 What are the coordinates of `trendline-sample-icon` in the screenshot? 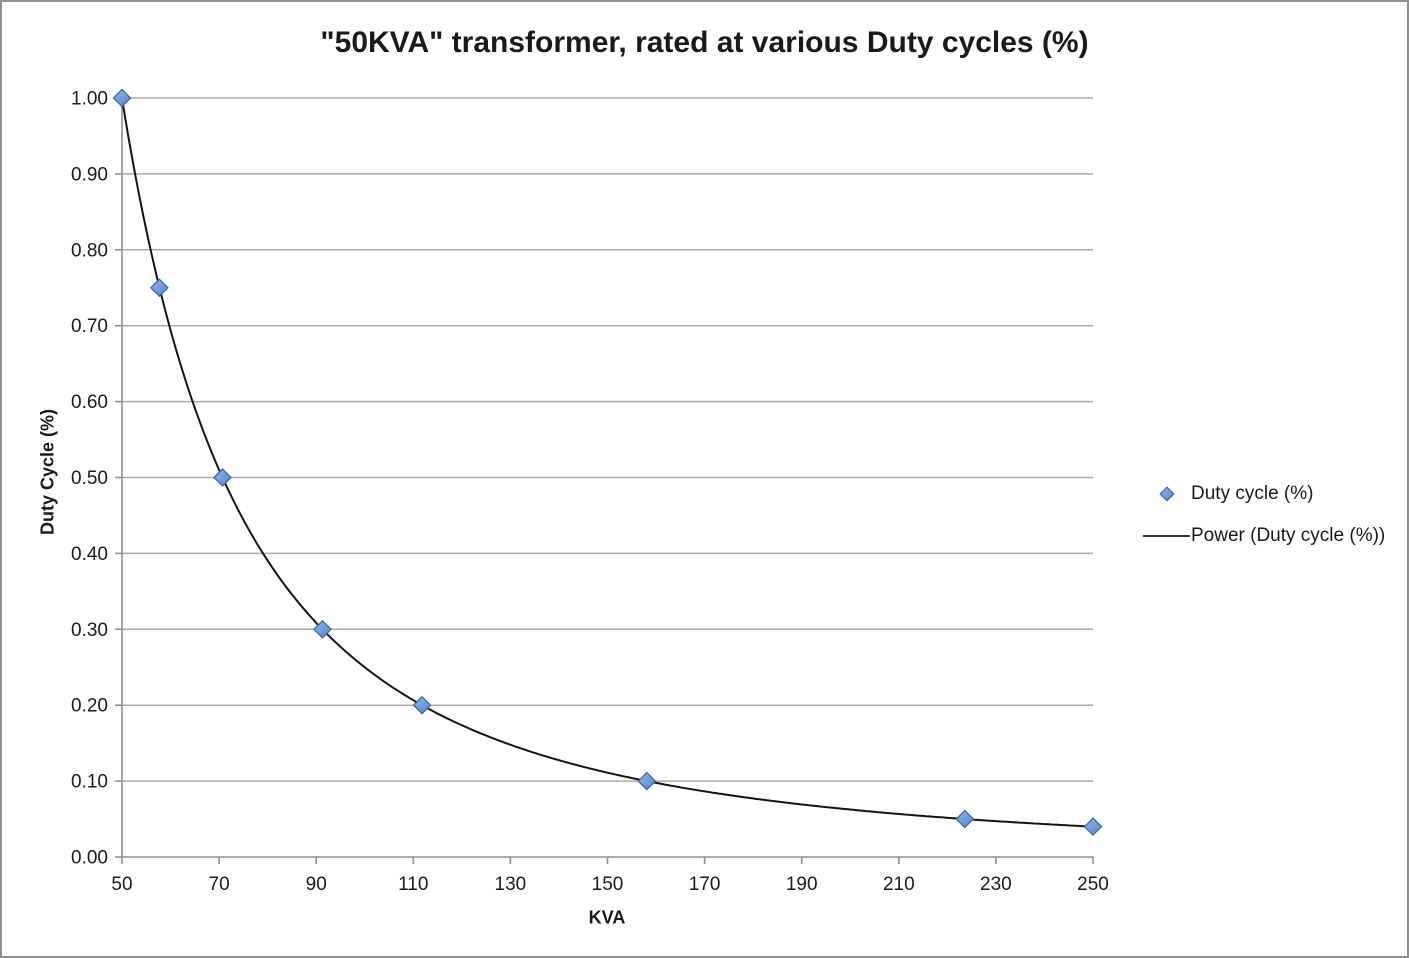 It's located at (1166, 536).